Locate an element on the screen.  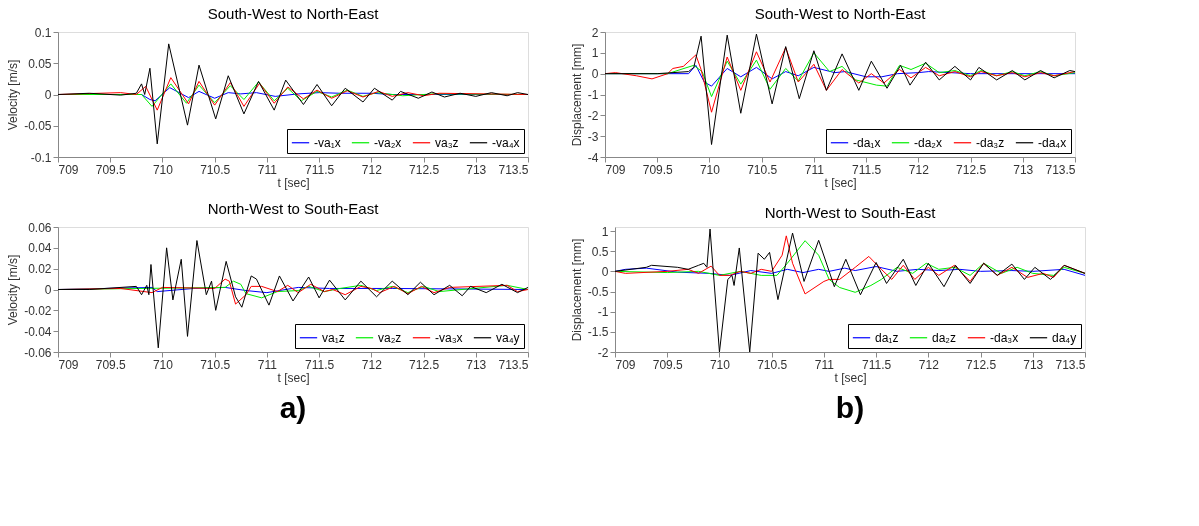
text: a) is located at coordinates (293, 407).